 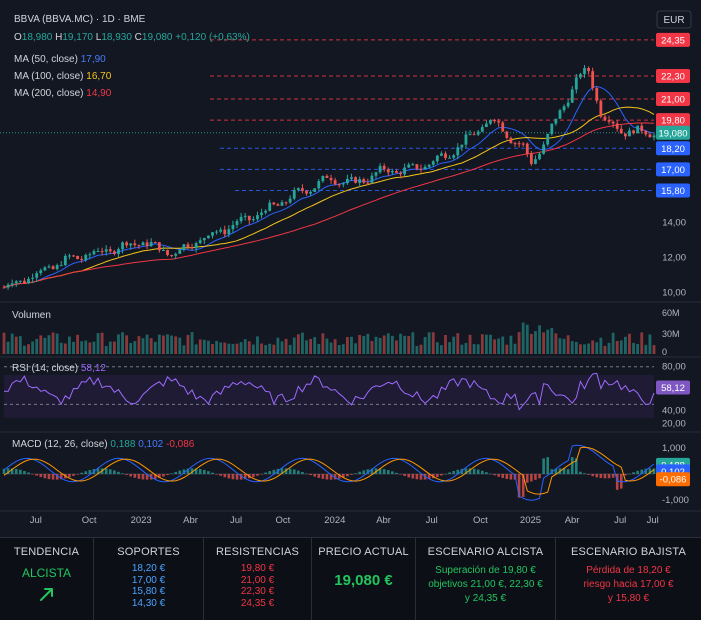 I want to click on ma200-legend: MA (200, close) 14,90, so click(x=63, y=93).